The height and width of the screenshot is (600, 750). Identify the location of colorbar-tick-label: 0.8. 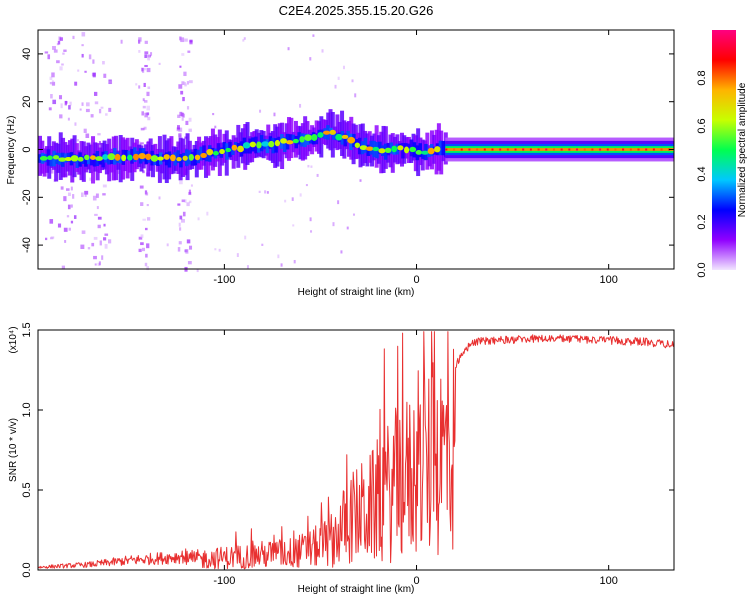
(702, 77).